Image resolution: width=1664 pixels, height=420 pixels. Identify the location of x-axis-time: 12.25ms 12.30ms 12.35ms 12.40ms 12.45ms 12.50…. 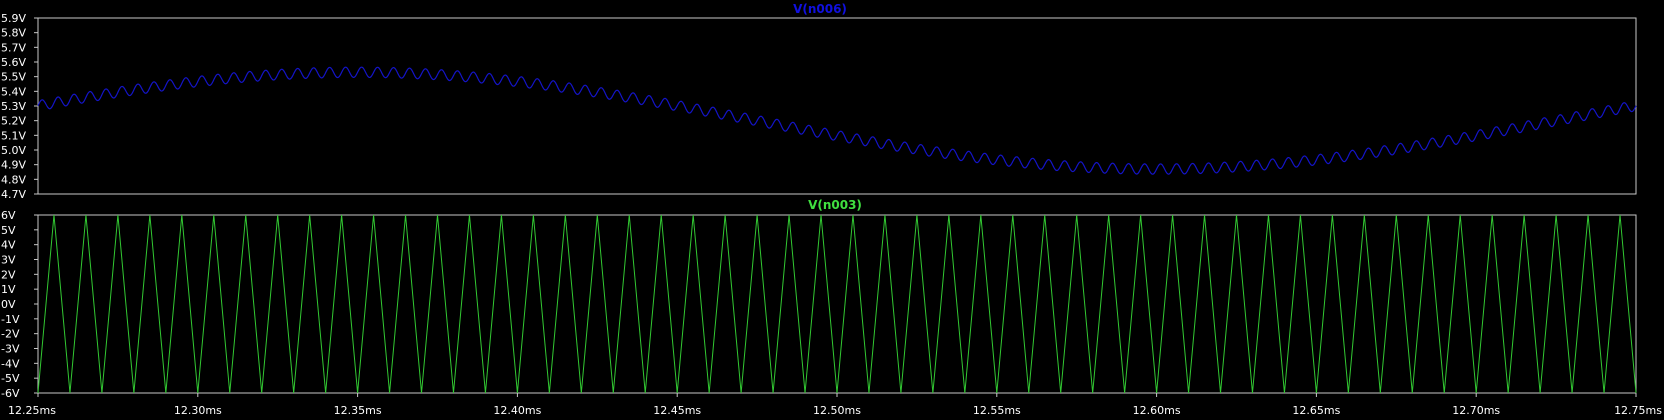
(835, 405).